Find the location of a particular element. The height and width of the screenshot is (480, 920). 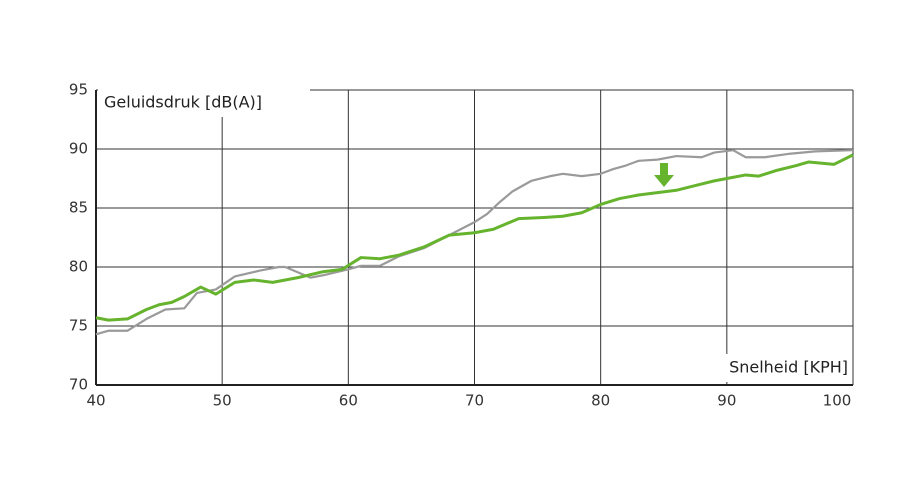

x-tick-label: 60 is located at coordinates (348, 401).